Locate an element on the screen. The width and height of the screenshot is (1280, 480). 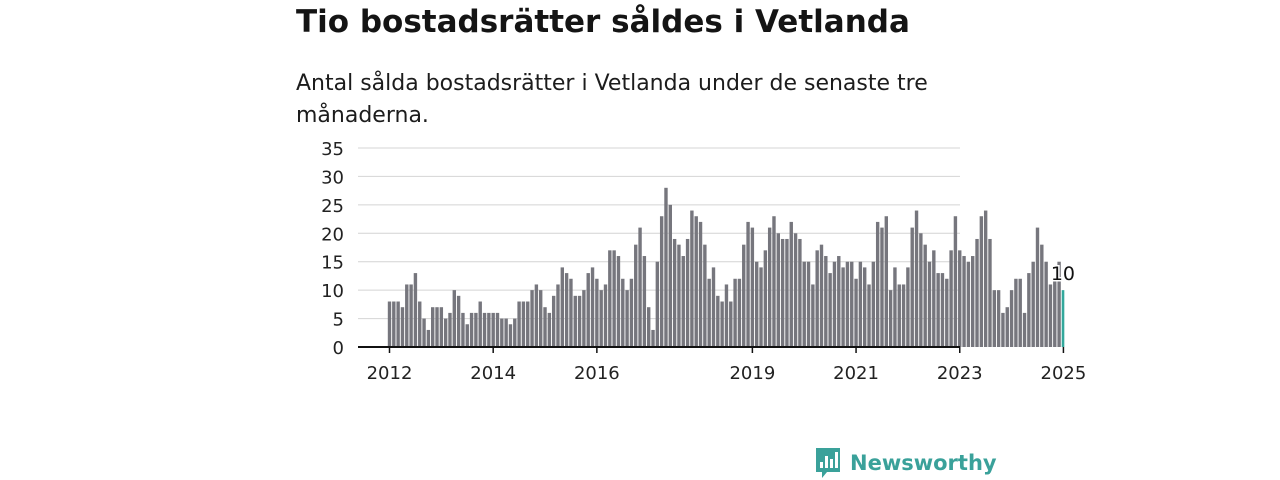
x-tick-label: 2023 is located at coordinates (960, 373).